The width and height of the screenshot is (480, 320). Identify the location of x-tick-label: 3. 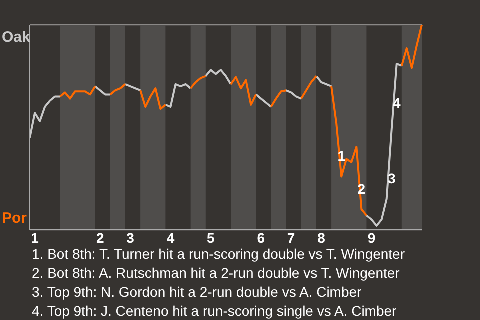
(130, 238).